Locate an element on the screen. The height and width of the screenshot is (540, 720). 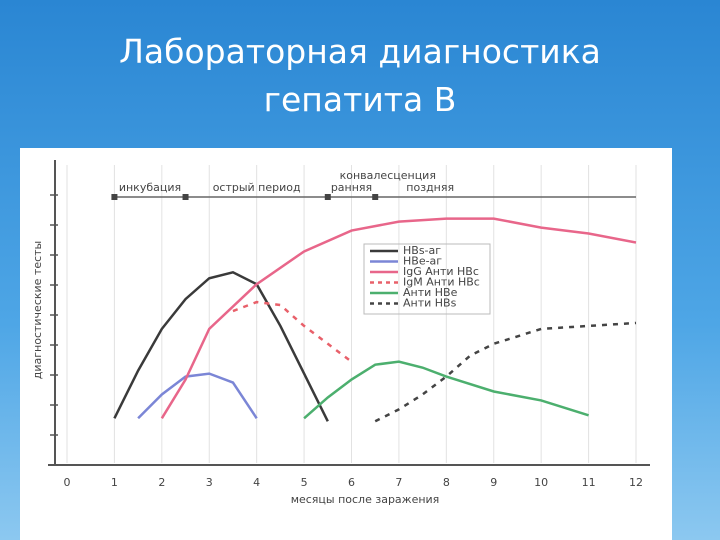
legend-box is located at coordinates (427, 279).